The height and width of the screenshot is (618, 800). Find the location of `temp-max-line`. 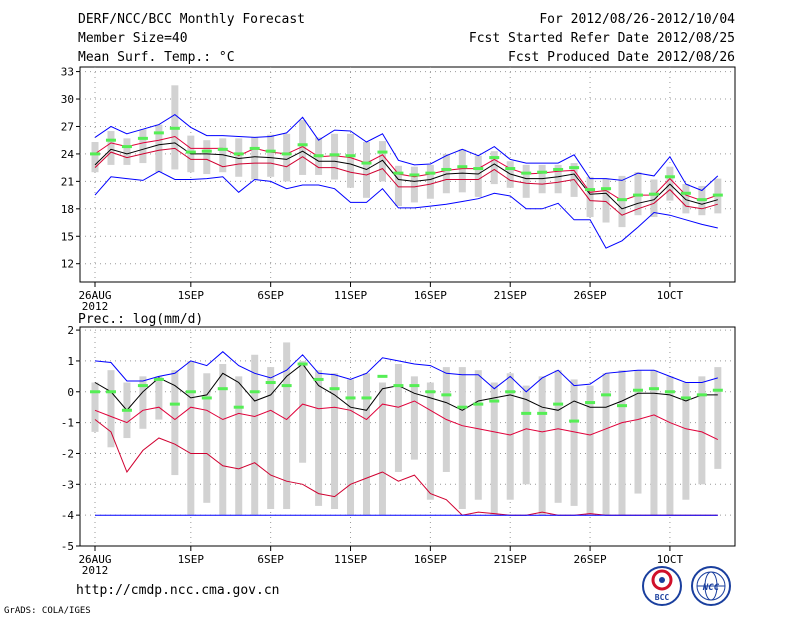

temp-max-line is located at coordinates (406, 152).